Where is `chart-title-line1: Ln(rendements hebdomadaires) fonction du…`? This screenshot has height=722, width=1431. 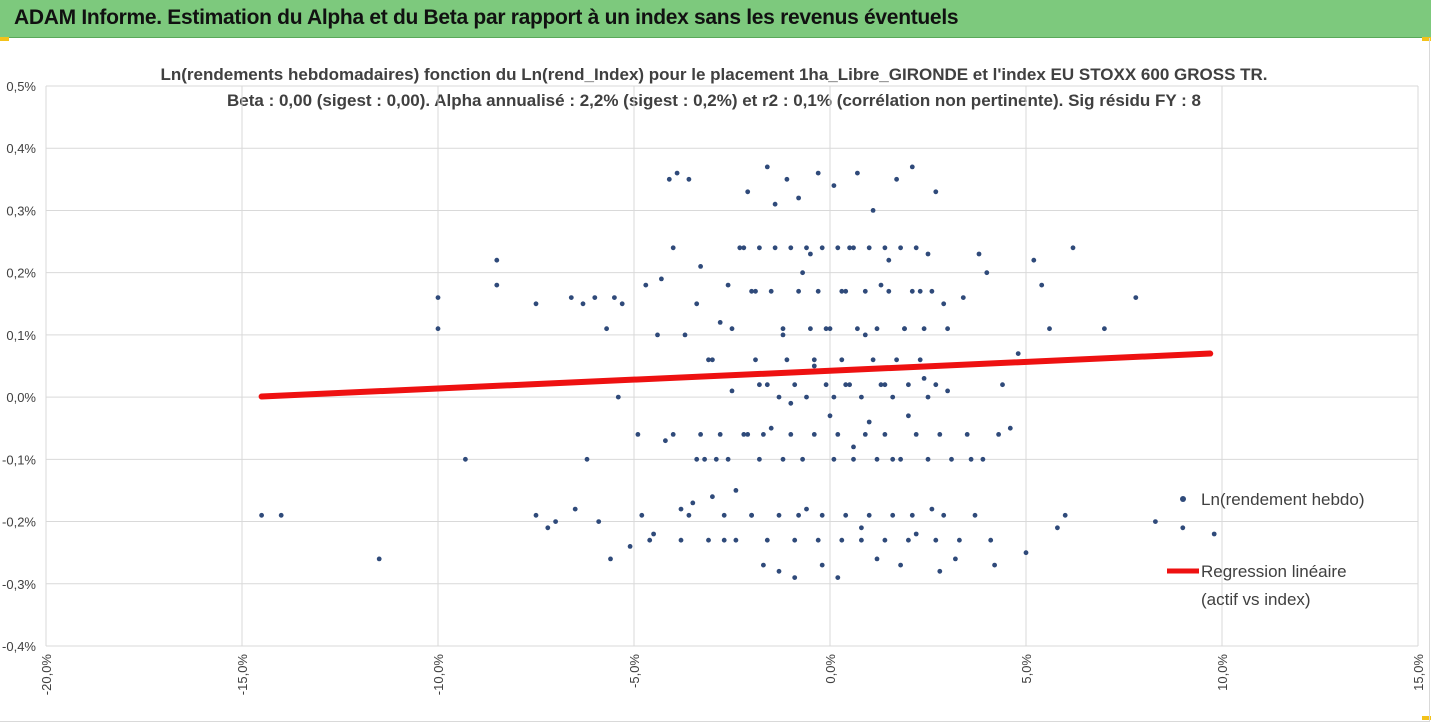
chart-title-line1: Ln(rendements hebdomadaires) fonction du… is located at coordinates (713, 74).